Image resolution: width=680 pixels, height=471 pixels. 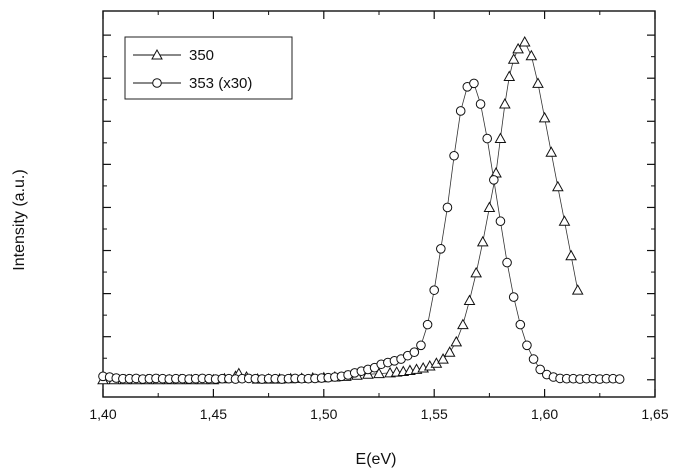 What do you see at coordinates (201, 55) in the screenshot?
I see `legend-label-350: 350` at bounding box center [201, 55].